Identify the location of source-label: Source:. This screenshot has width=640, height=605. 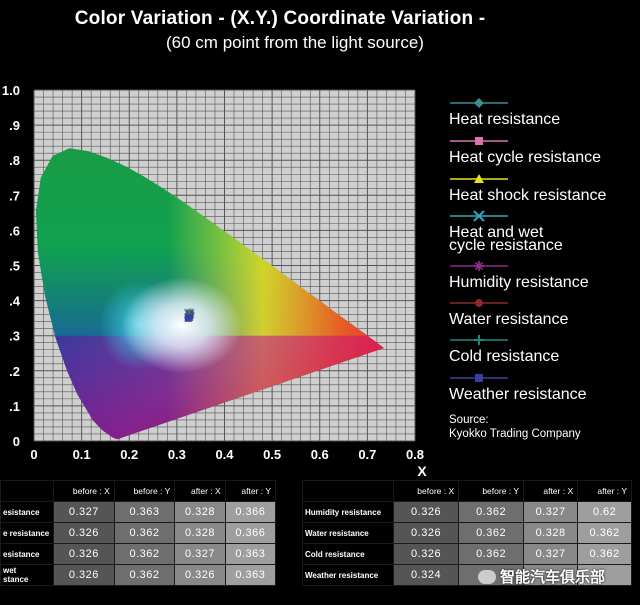
(469, 420).